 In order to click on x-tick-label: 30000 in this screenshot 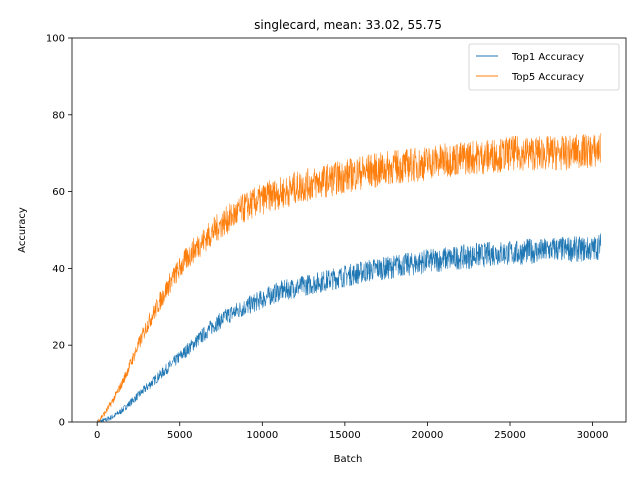, I will do `click(593, 435)`.